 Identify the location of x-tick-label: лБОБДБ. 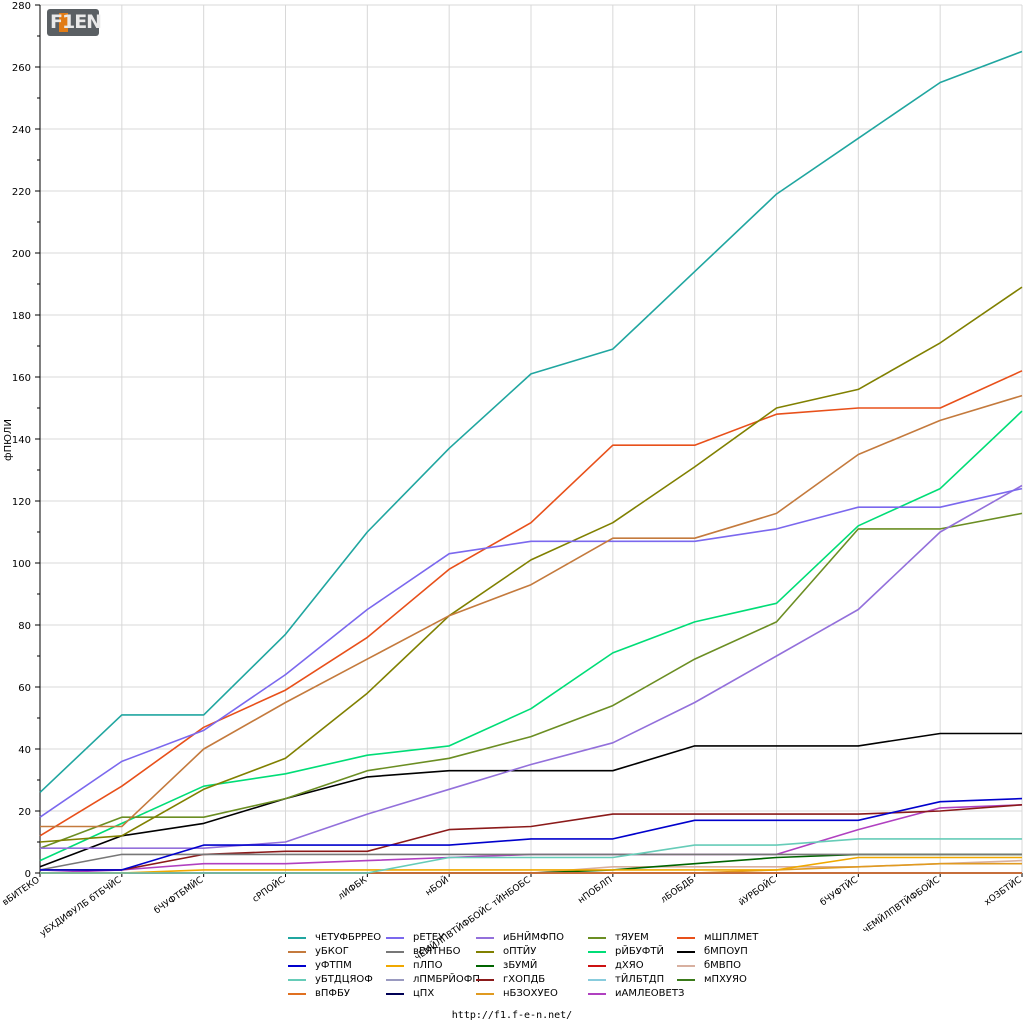
(677, 890).